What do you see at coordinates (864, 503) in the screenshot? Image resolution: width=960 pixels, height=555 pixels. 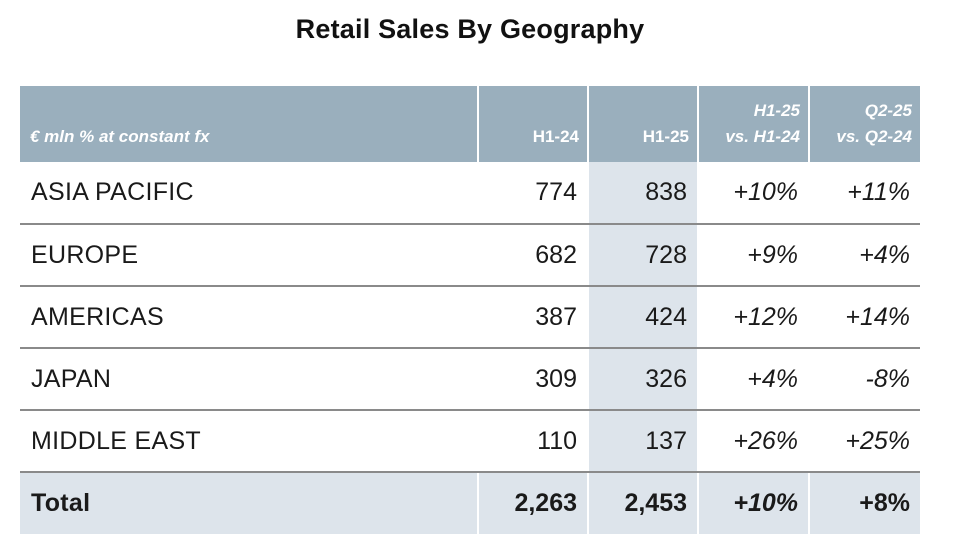 I see `total-q2-change: +8%` at bounding box center [864, 503].